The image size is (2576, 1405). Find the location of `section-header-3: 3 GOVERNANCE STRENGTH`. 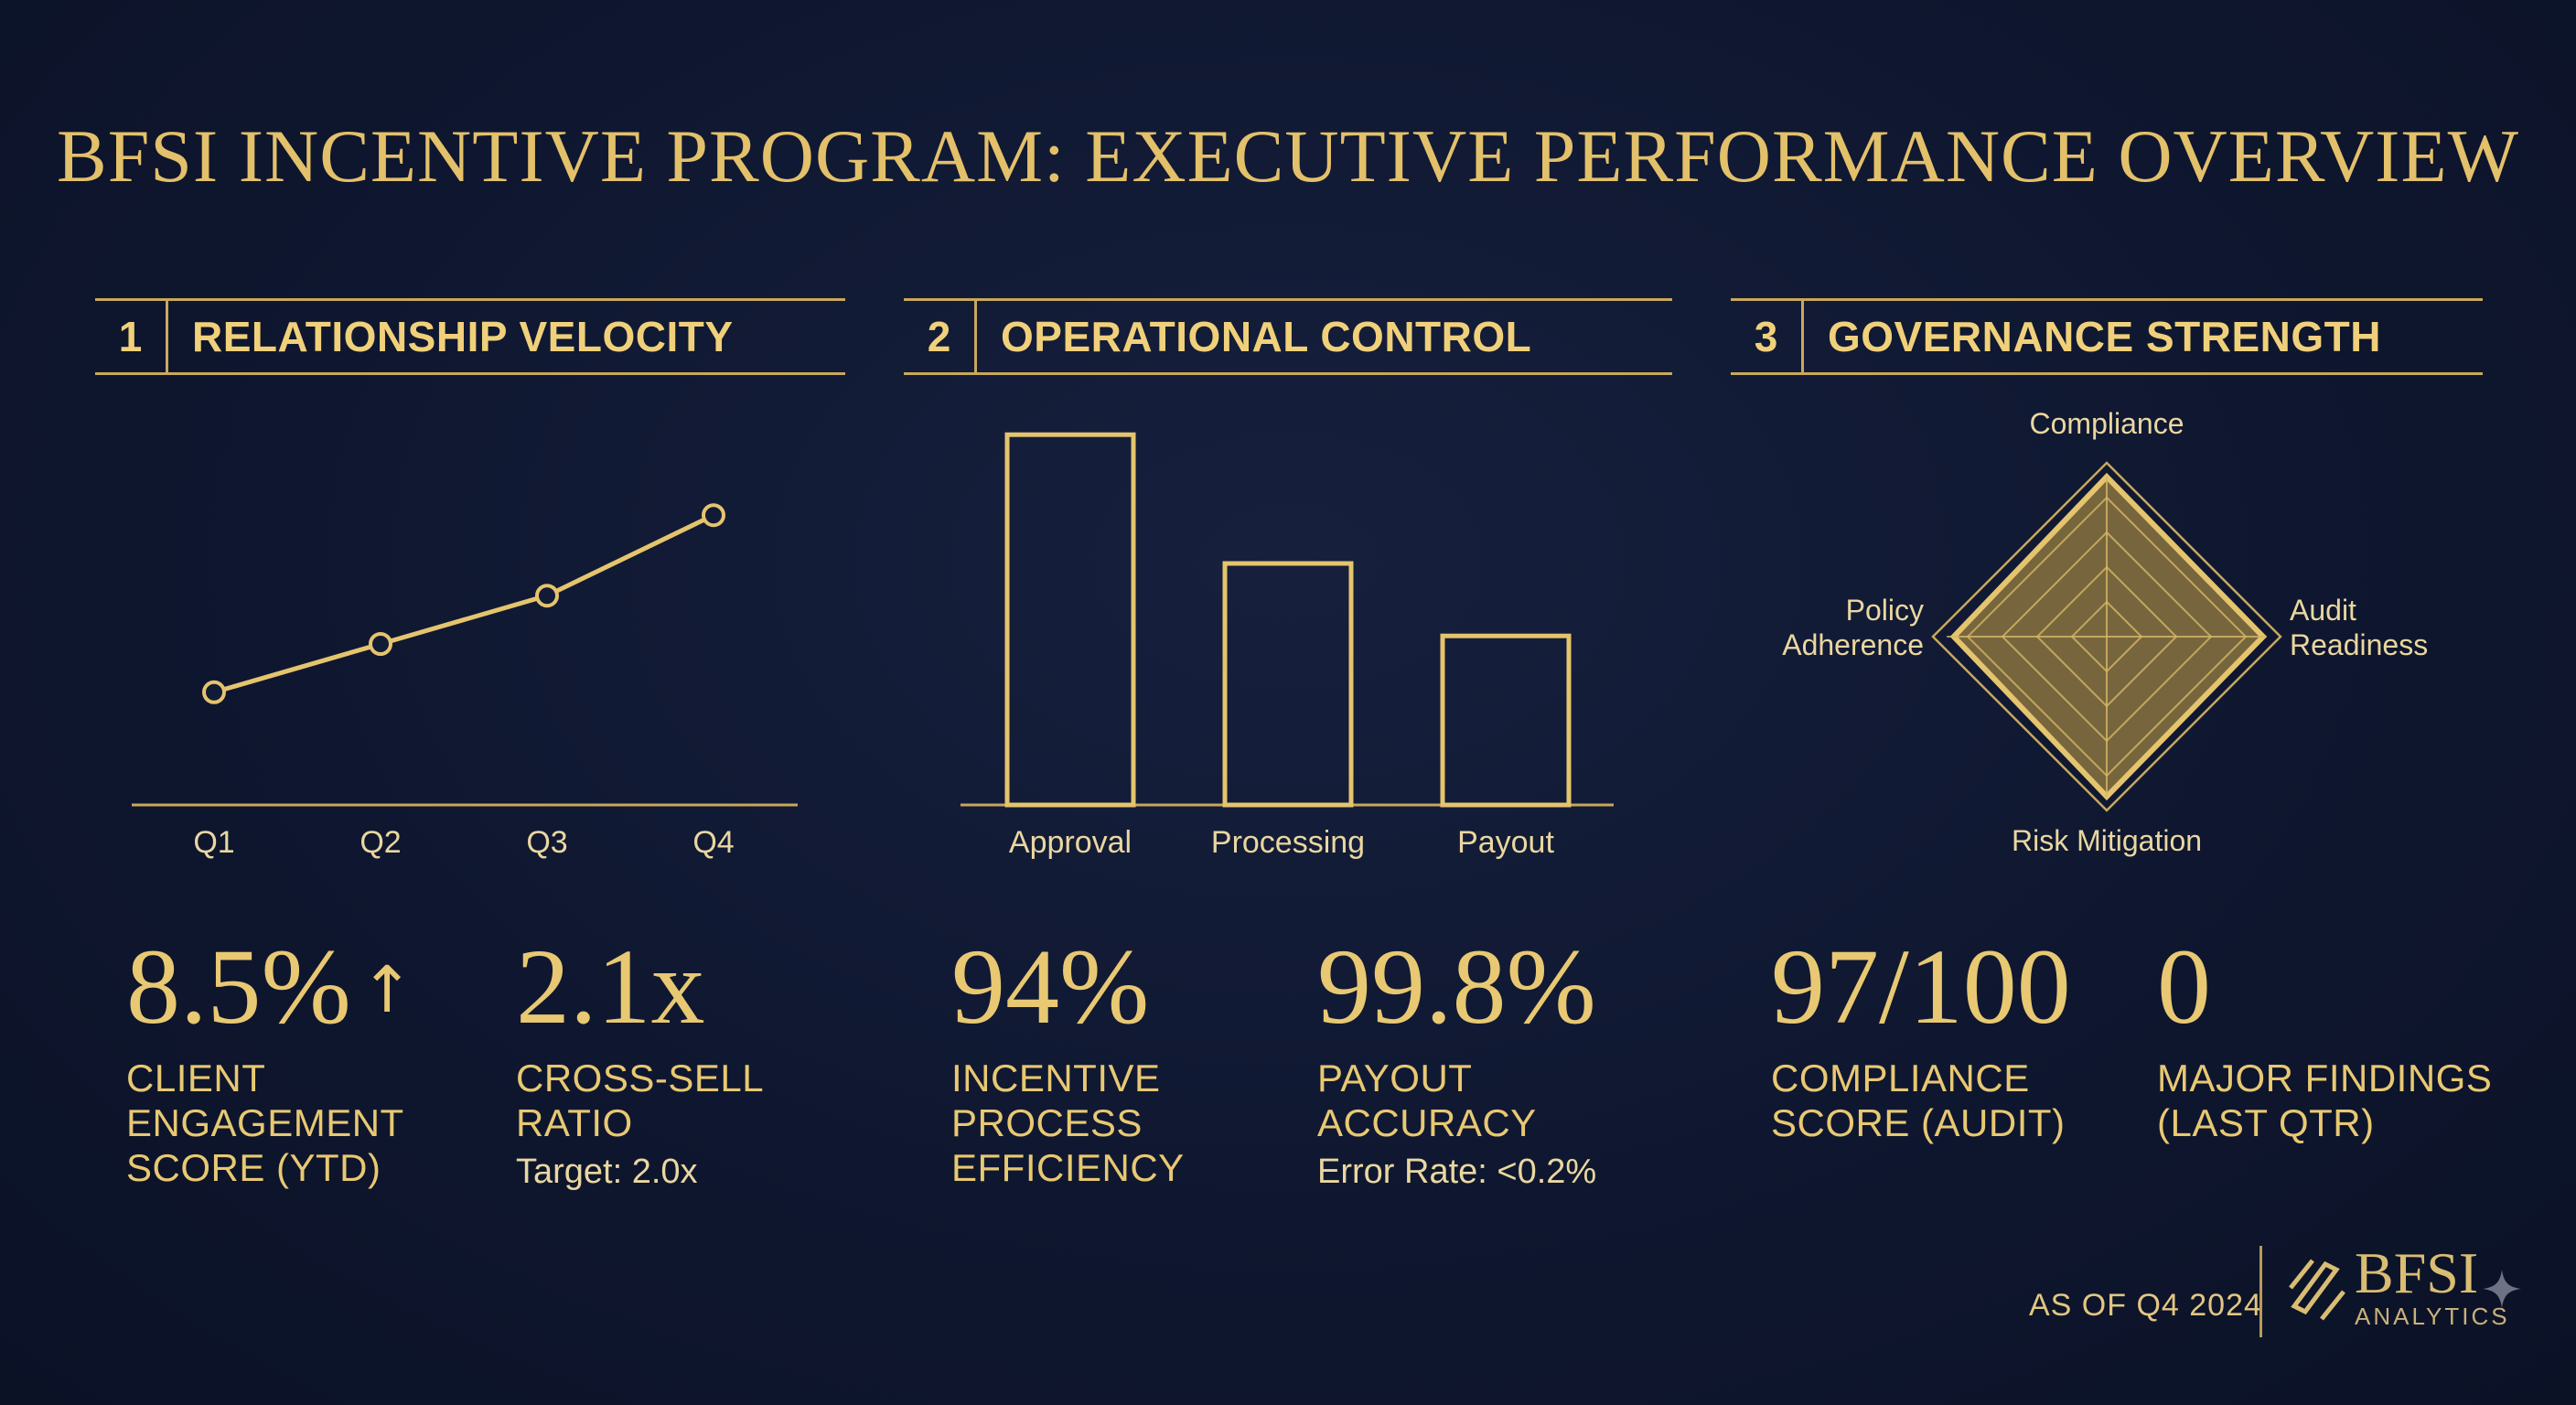

section-header-3: 3 GOVERNANCE STRENGTH is located at coordinates (2107, 336).